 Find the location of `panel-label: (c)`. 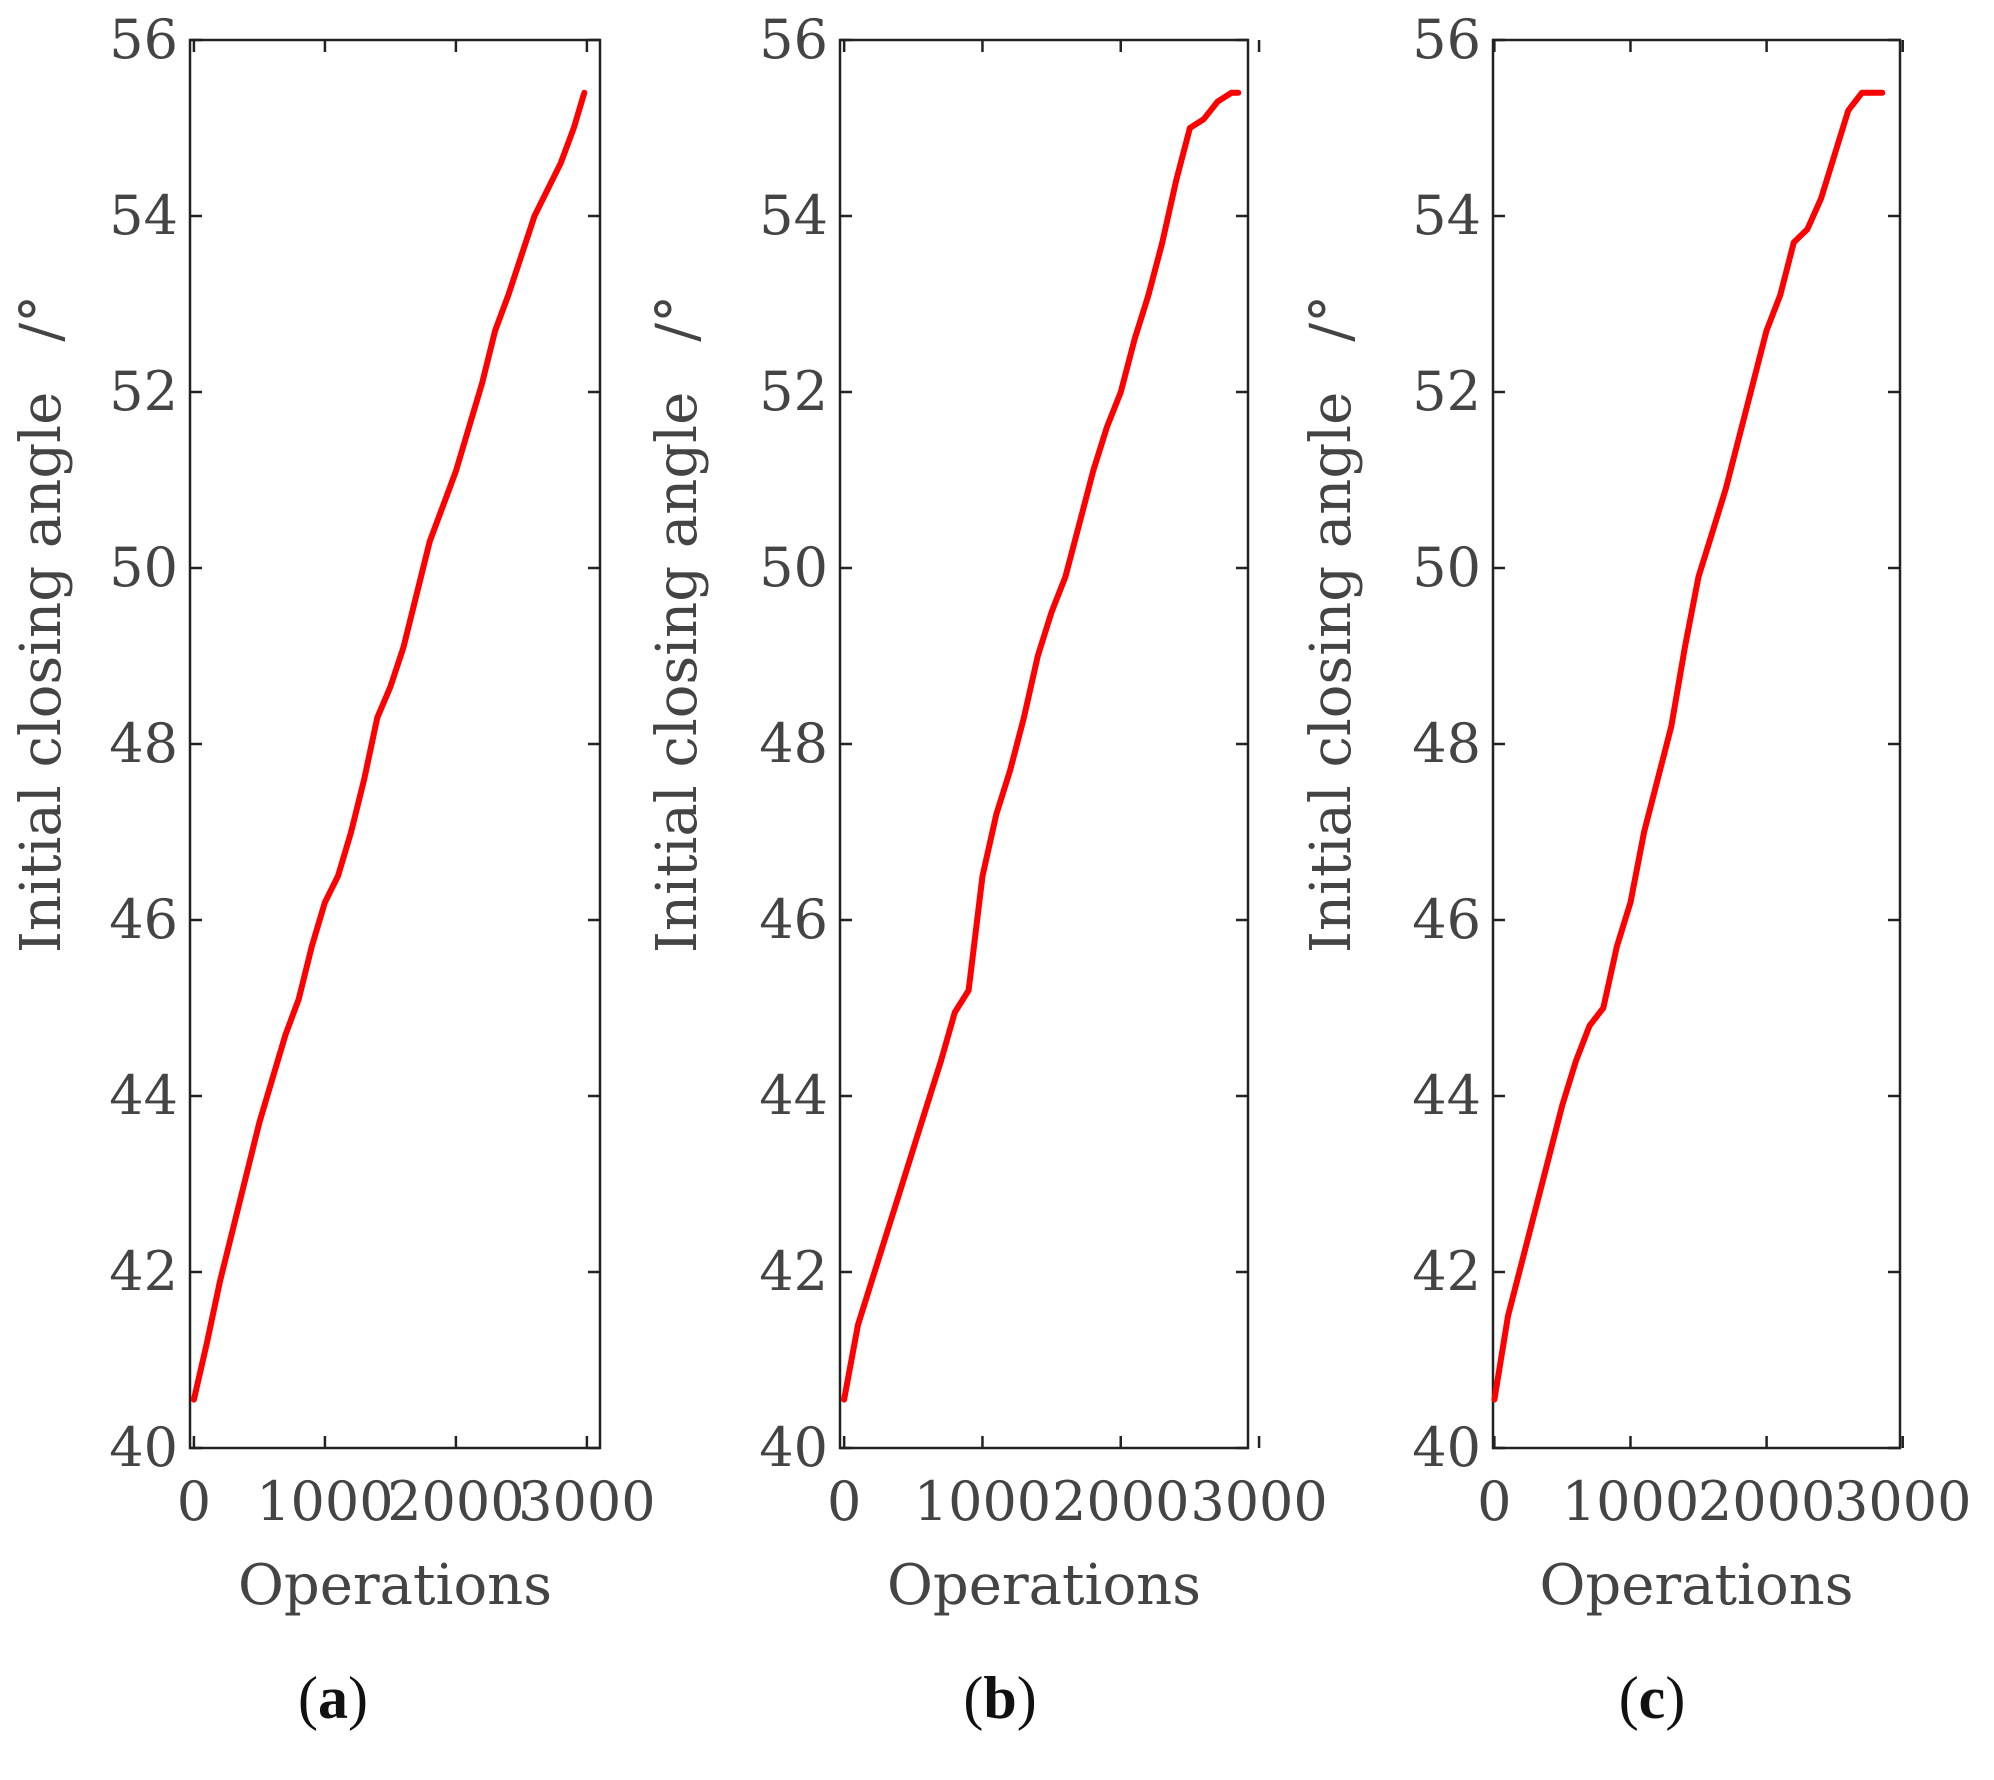

panel-label: (c) is located at coordinates (1652, 1698).